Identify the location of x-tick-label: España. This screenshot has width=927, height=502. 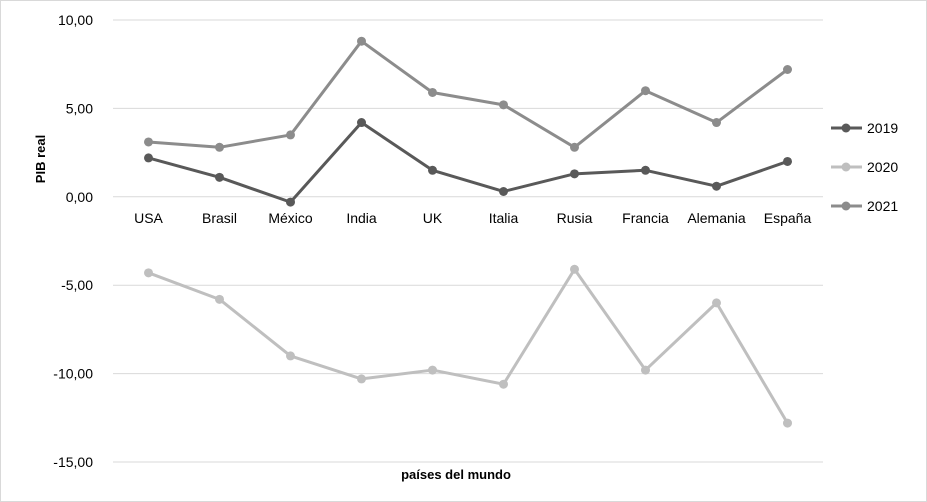
(788, 218).